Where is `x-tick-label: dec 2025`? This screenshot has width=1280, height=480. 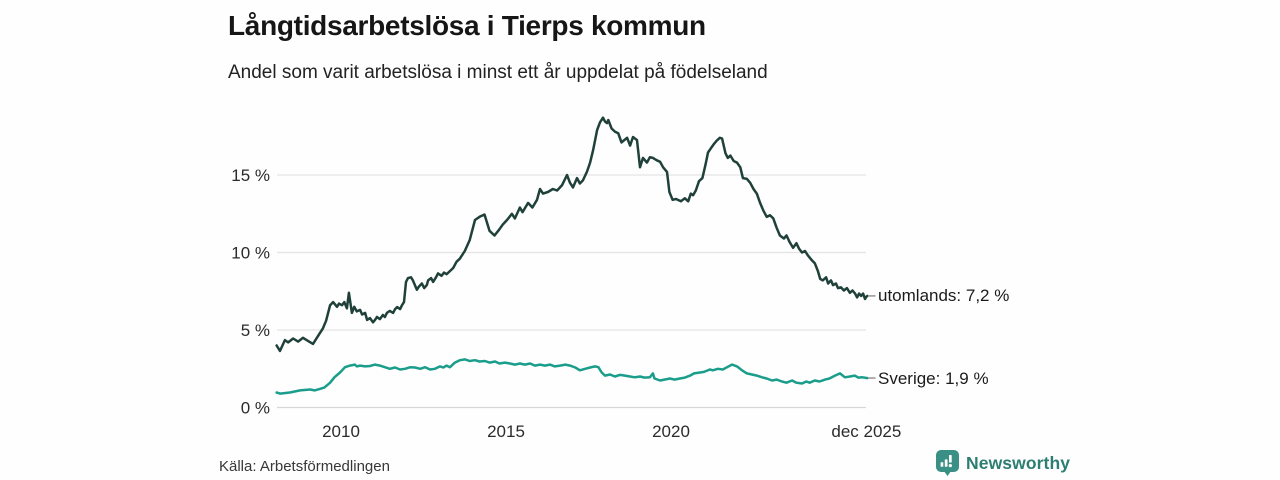 x-tick-label: dec 2025 is located at coordinates (866, 431).